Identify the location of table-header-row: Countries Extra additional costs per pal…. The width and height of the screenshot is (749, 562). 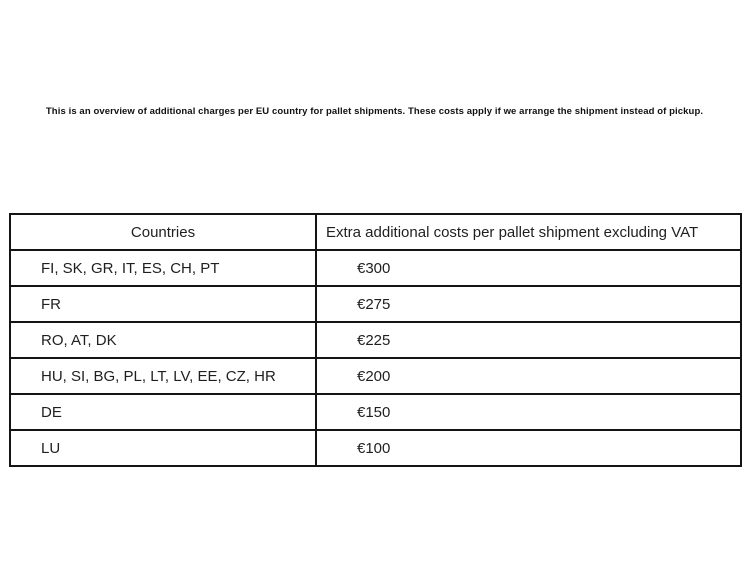
(375, 232).